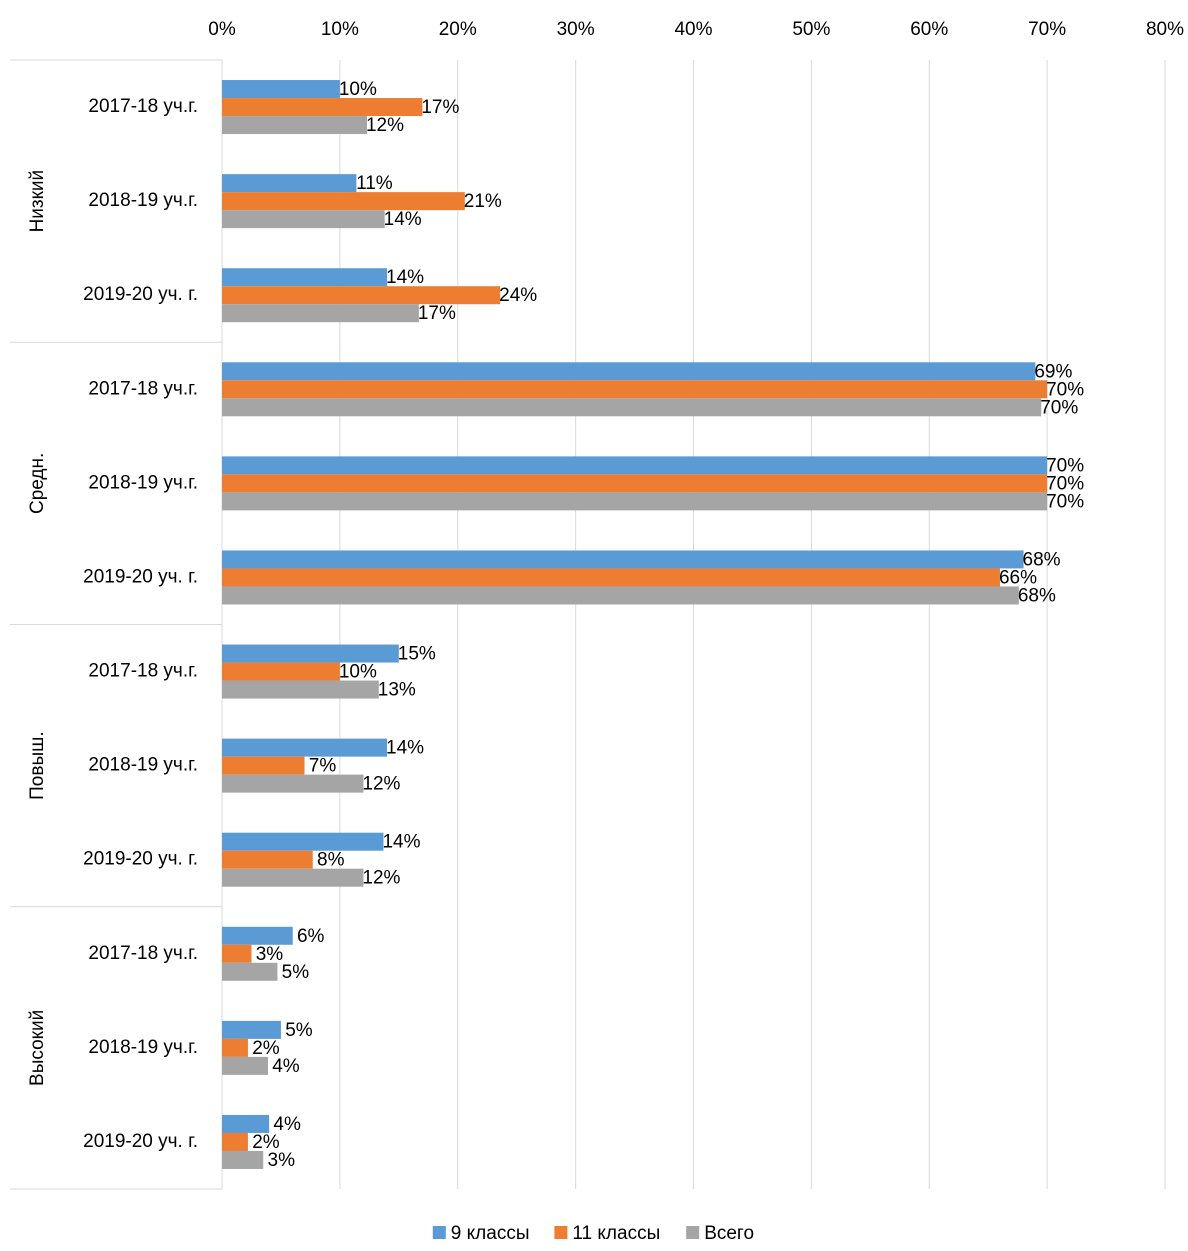 Image resolution: width=1188 pixels, height=1251 pixels. What do you see at coordinates (576, 29) in the screenshot?
I see `x-tick-label: 30%` at bounding box center [576, 29].